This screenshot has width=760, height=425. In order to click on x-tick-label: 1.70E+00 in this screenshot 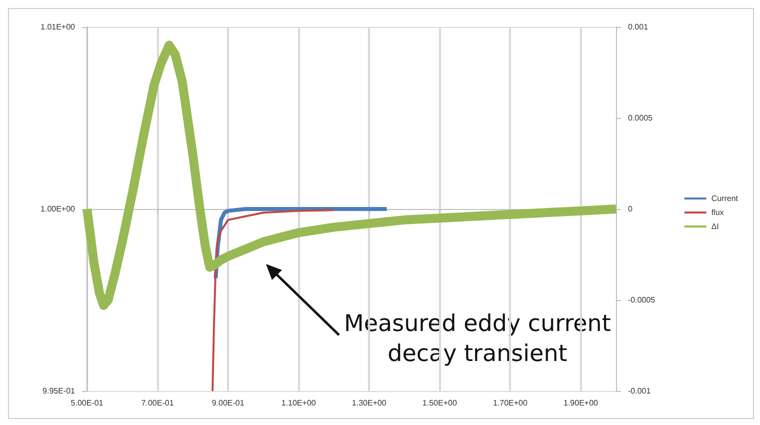, I will do `click(510, 403)`.